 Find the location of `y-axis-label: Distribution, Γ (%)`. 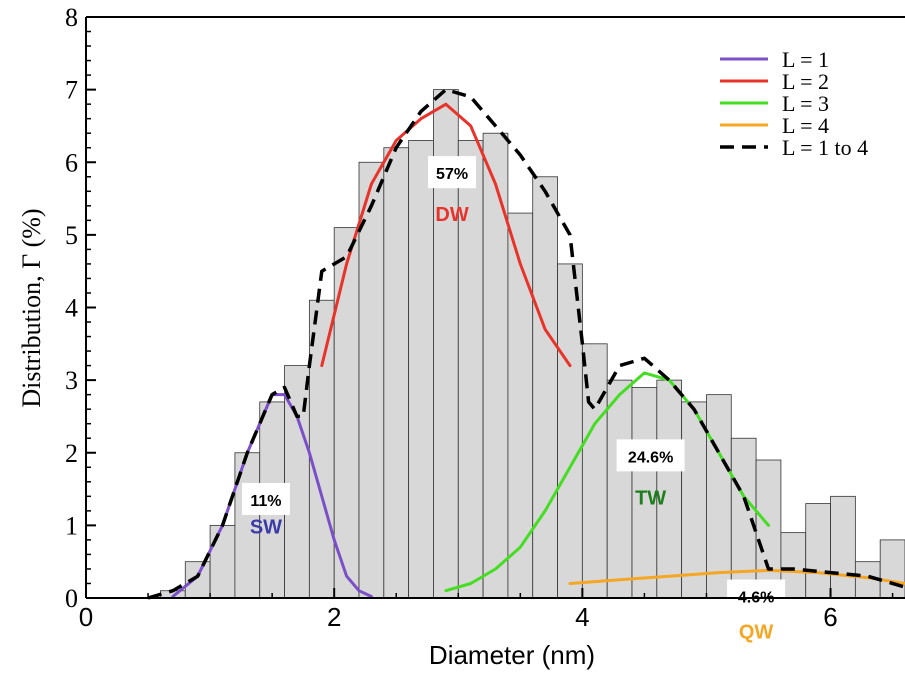

y-axis-label: Distribution, Γ (%) is located at coordinates (31, 307).